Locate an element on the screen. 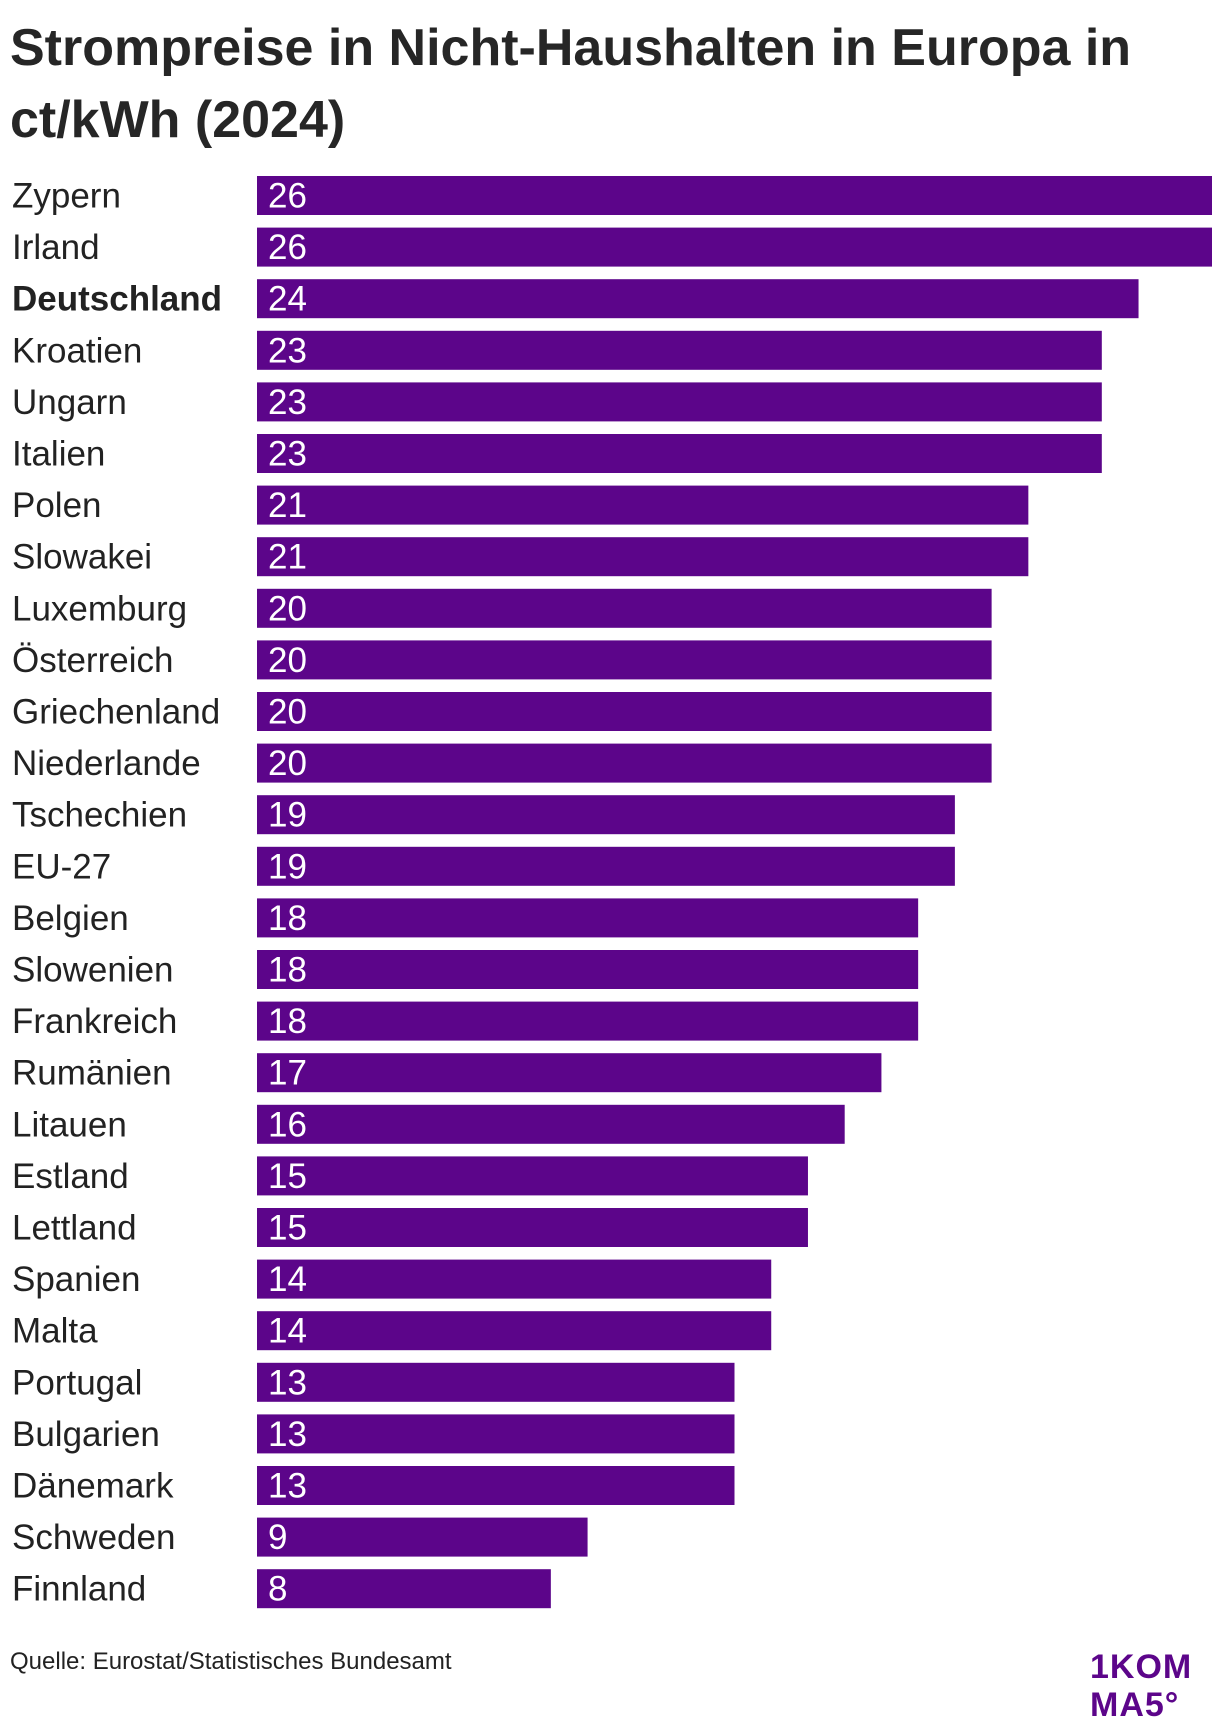 The image size is (1220, 1730). bar-row: Griechenland 20 is located at coordinates (502, 712).